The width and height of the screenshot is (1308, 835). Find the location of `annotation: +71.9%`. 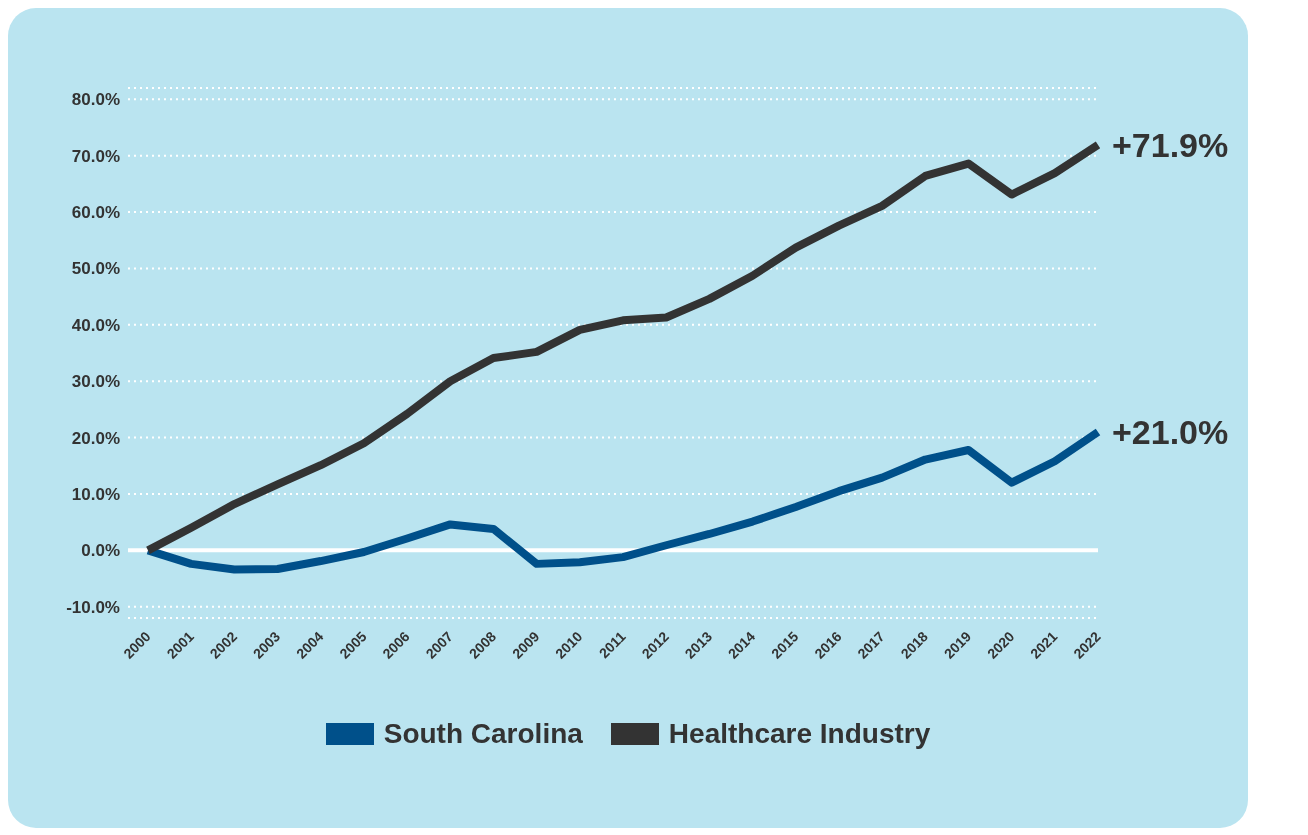

annotation: +71.9% is located at coordinates (1170, 144).